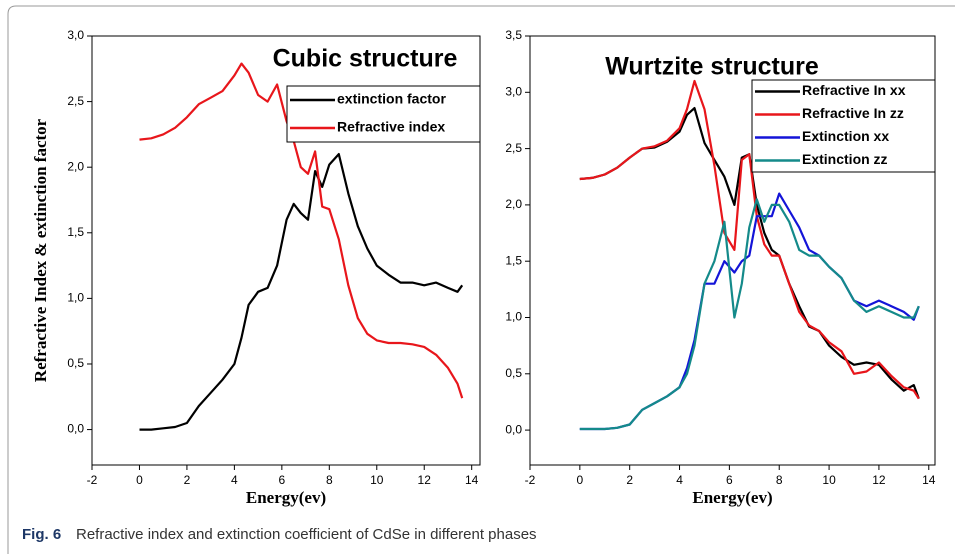 This screenshot has width=955, height=554. What do you see at coordinates (845, 136) in the screenshot?
I see `legend-label: Extinction xx` at bounding box center [845, 136].